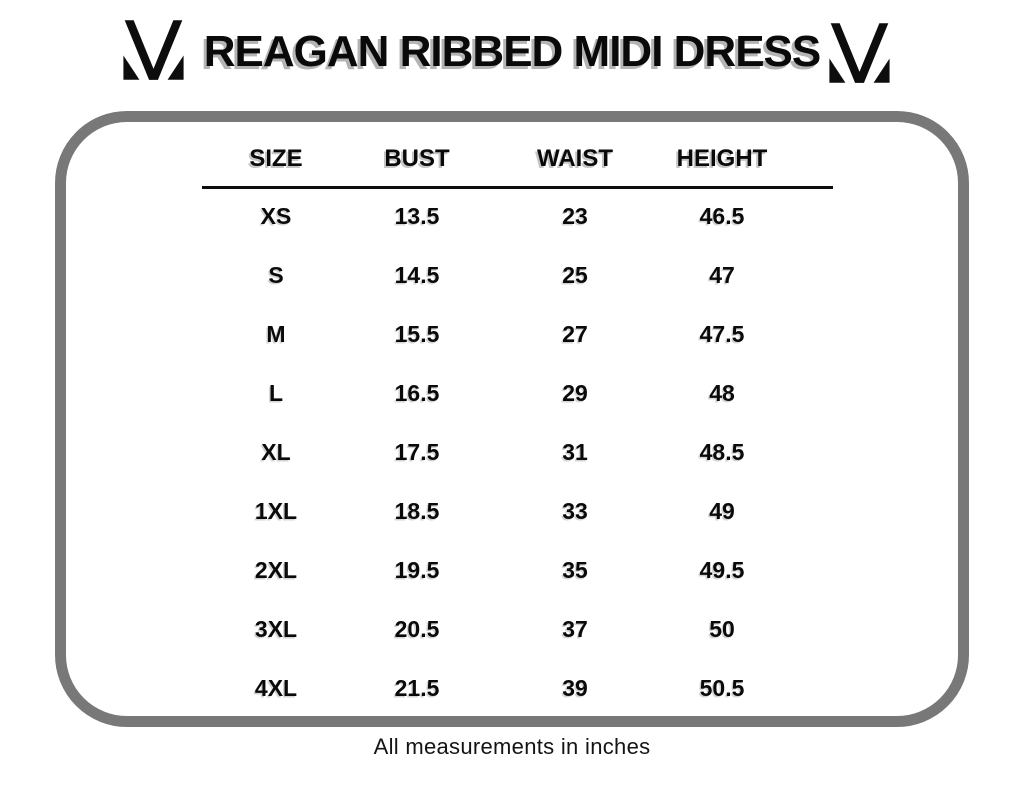 The height and width of the screenshot is (791, 1024). I want to click on table-header-row: SIZE BUST WAIST HEIGHT, so click(517, 159).